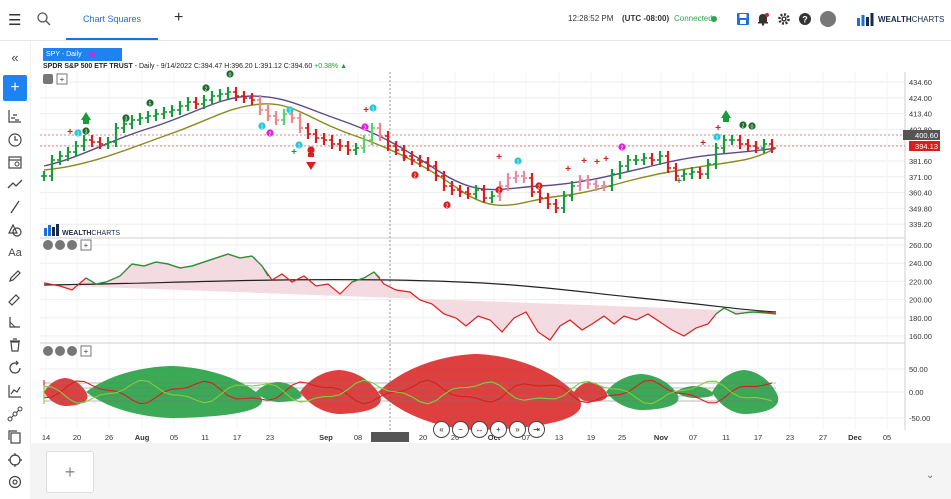  What do you see at coordinates (91, 233) in the screenshot?
I see `svg-text: WEALTHCHARTS` at bounding box center [91, 233].